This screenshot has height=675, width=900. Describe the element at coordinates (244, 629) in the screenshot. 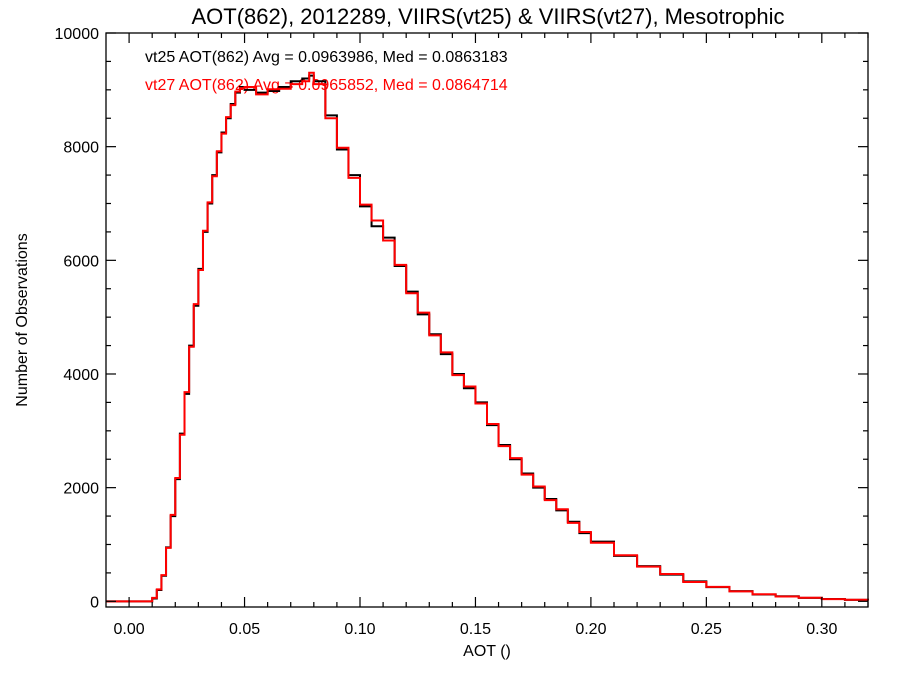

I see `x-tick-label: 0.05` at that location.